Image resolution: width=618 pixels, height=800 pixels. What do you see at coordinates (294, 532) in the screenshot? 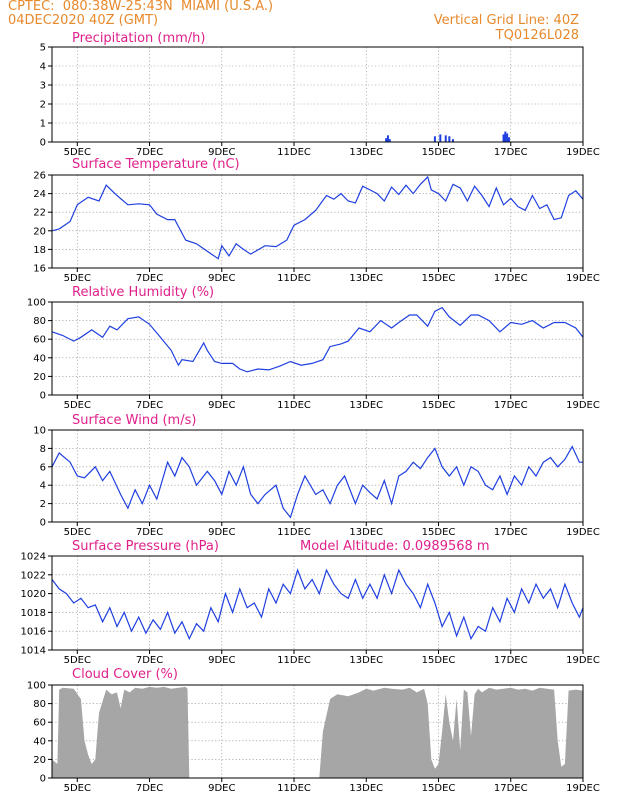
I see `wind-xtick-label: 11DEC` at bounding box center [294, 532].